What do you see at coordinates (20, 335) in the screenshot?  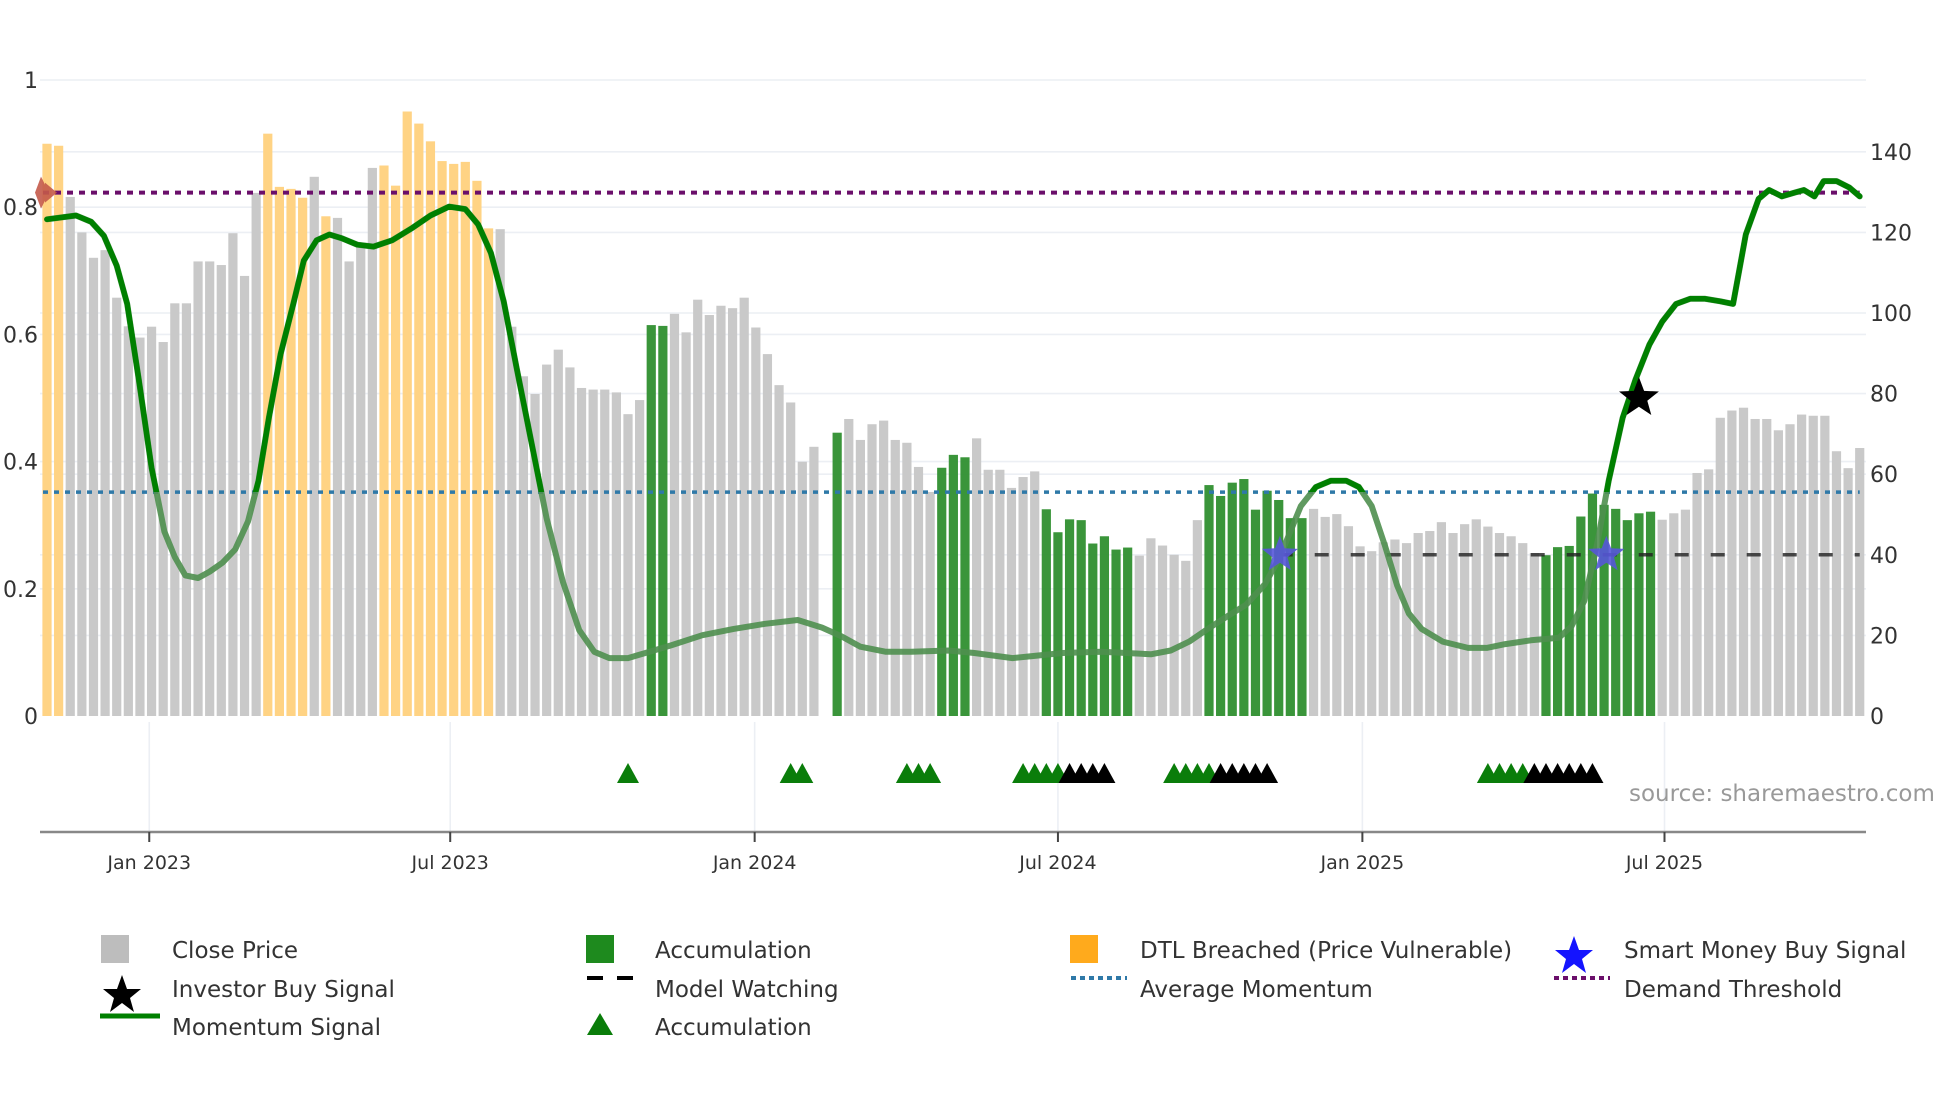 I see `left-axis-label: 0.6` at bounding box center [20, 335].